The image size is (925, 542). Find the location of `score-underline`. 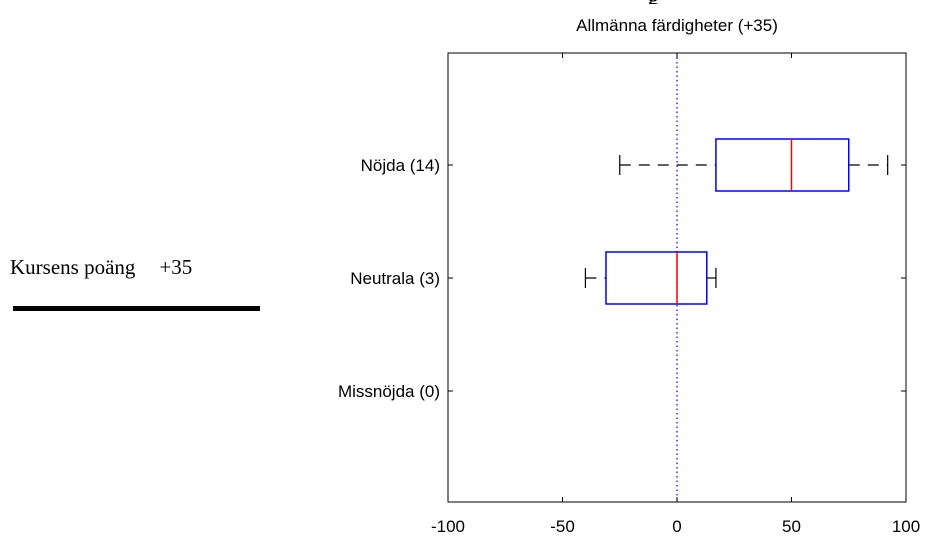

score-underline is located at coordinates (136, 308).